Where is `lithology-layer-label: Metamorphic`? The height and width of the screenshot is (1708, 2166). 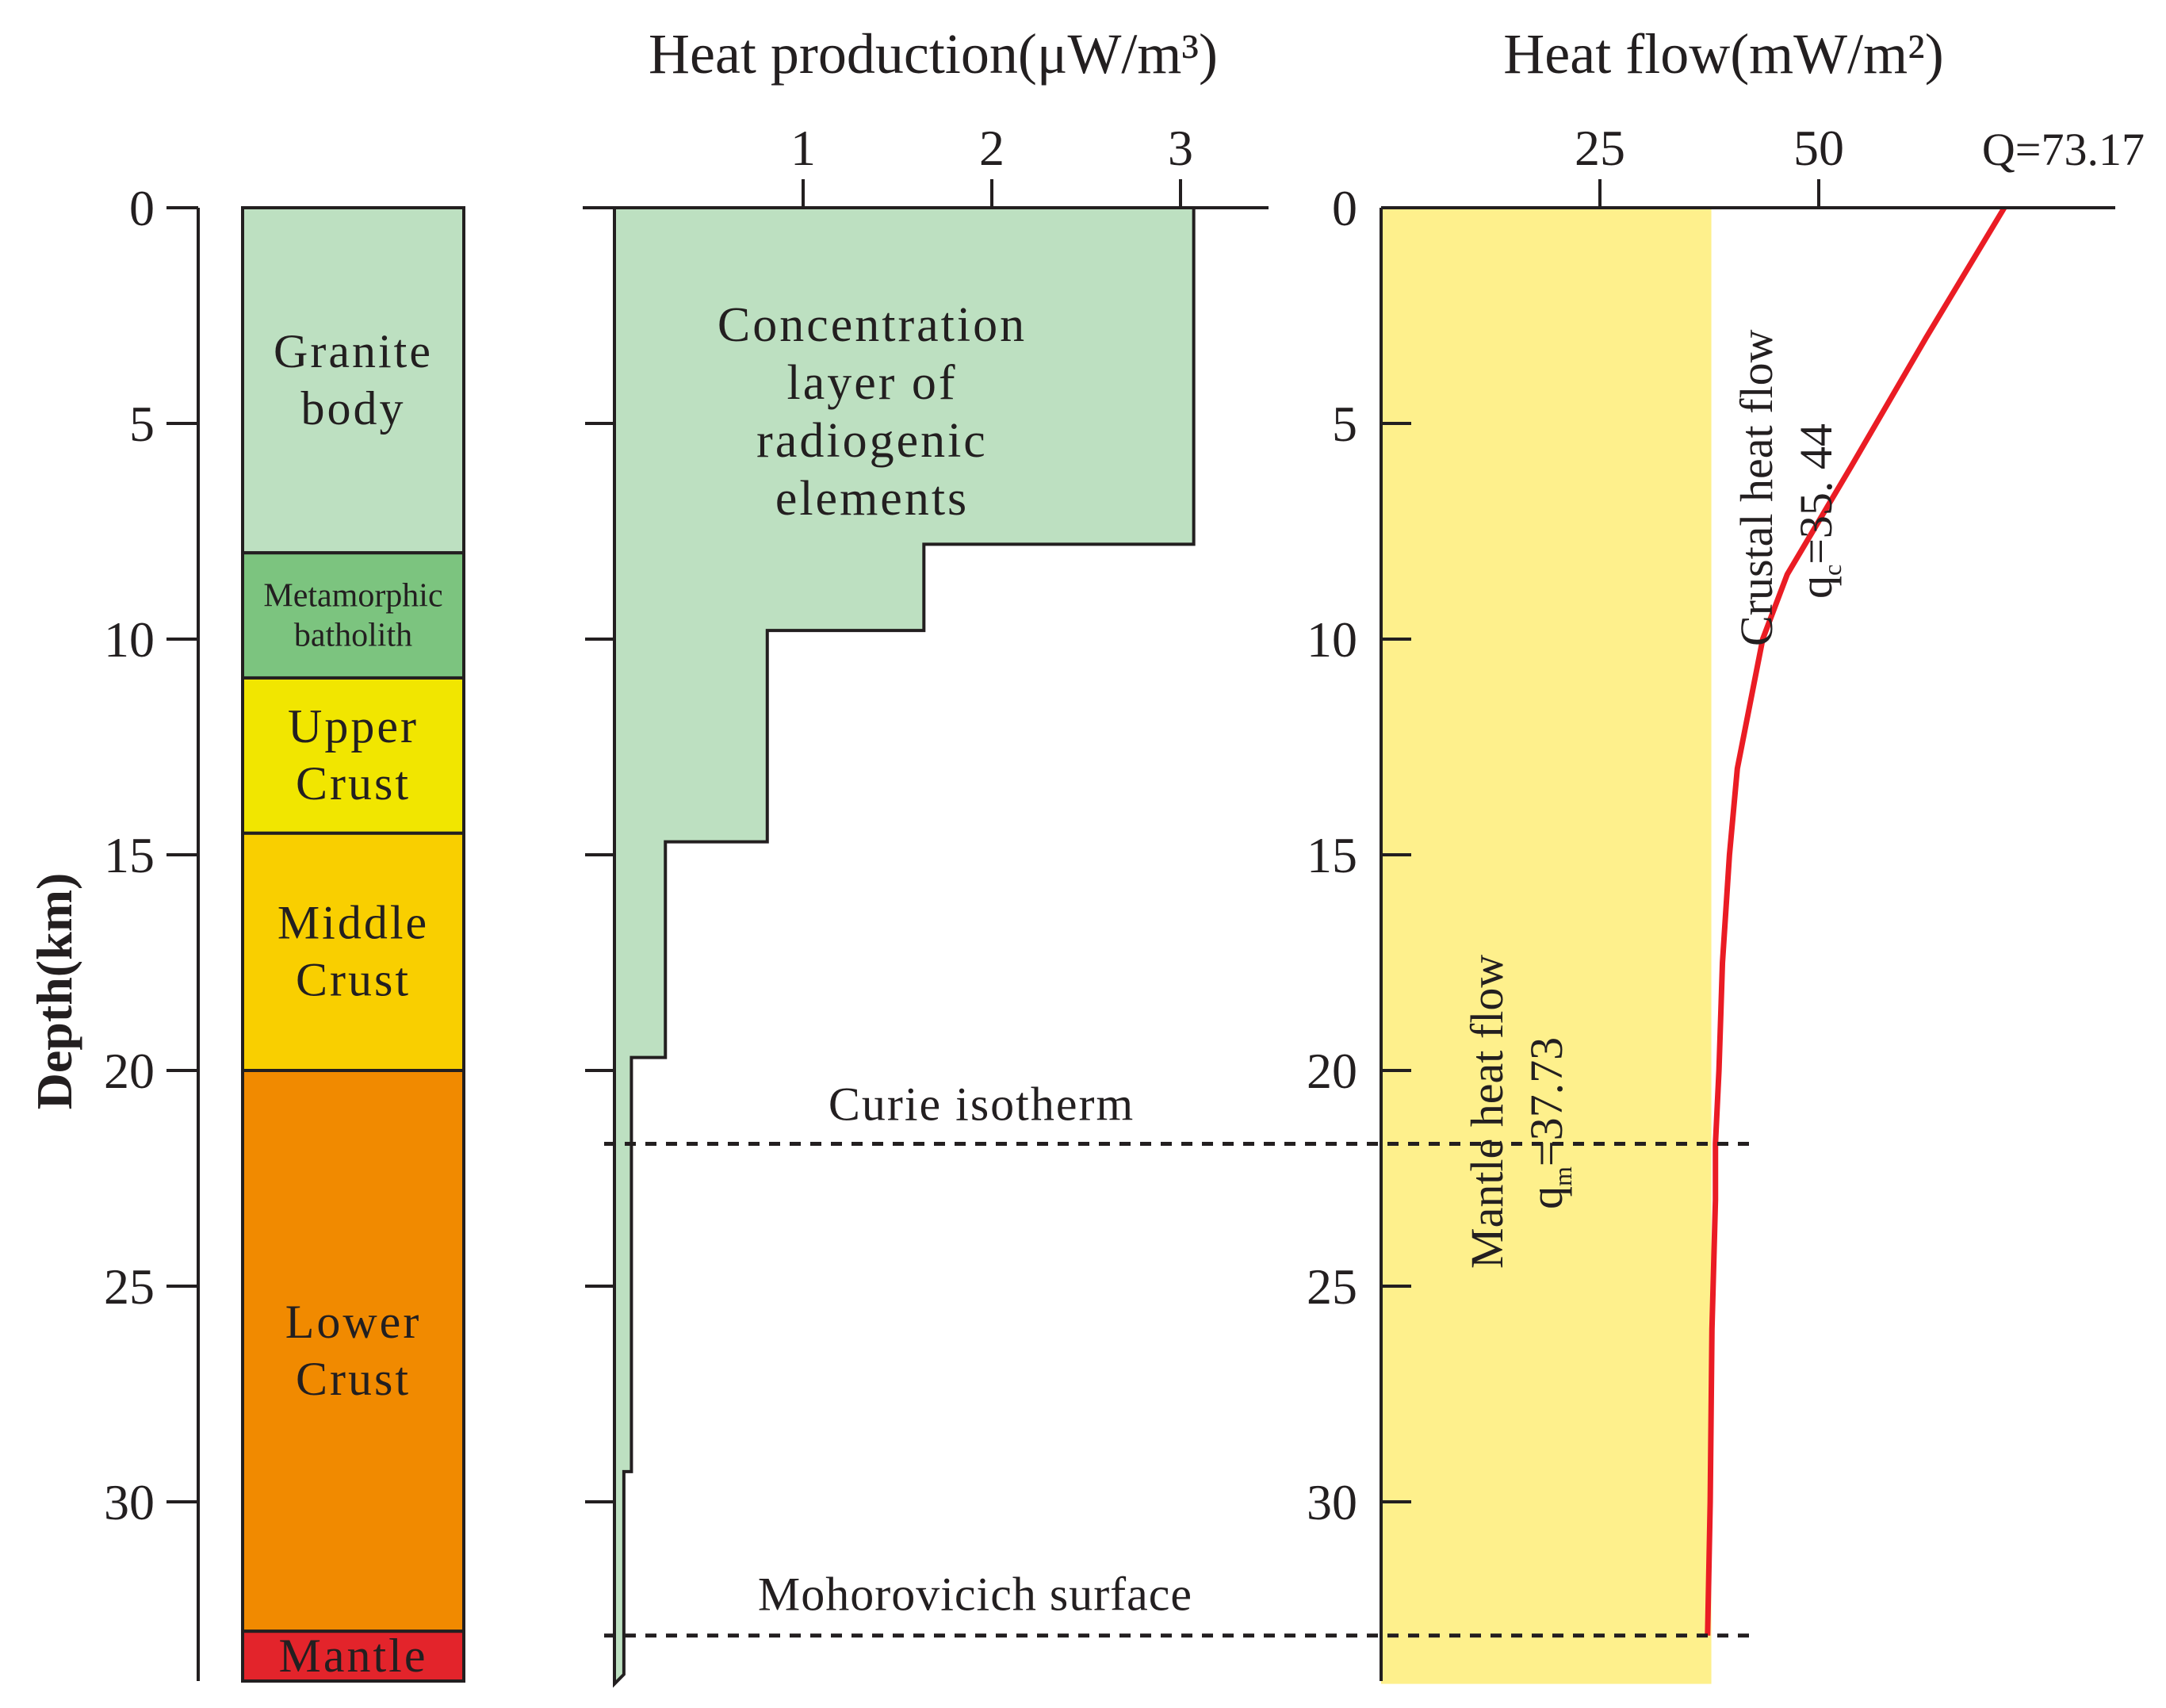 lithology-layer-label: Metamorphic is located at coordinates (352, 596).